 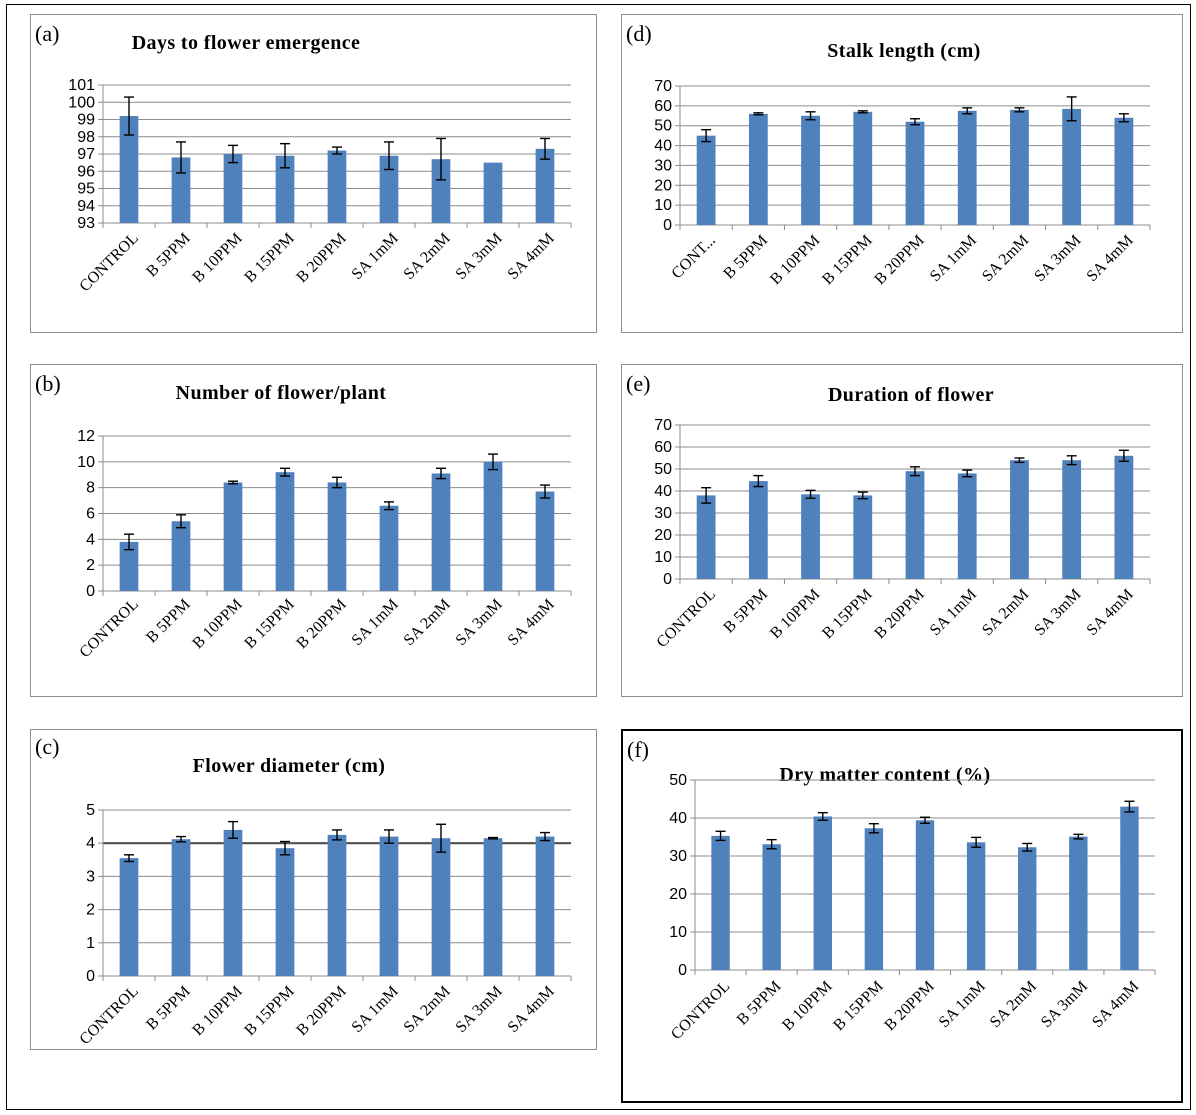 I want to click on chart-title-c: Flower diameter (cm), so click(x=289, y=766).